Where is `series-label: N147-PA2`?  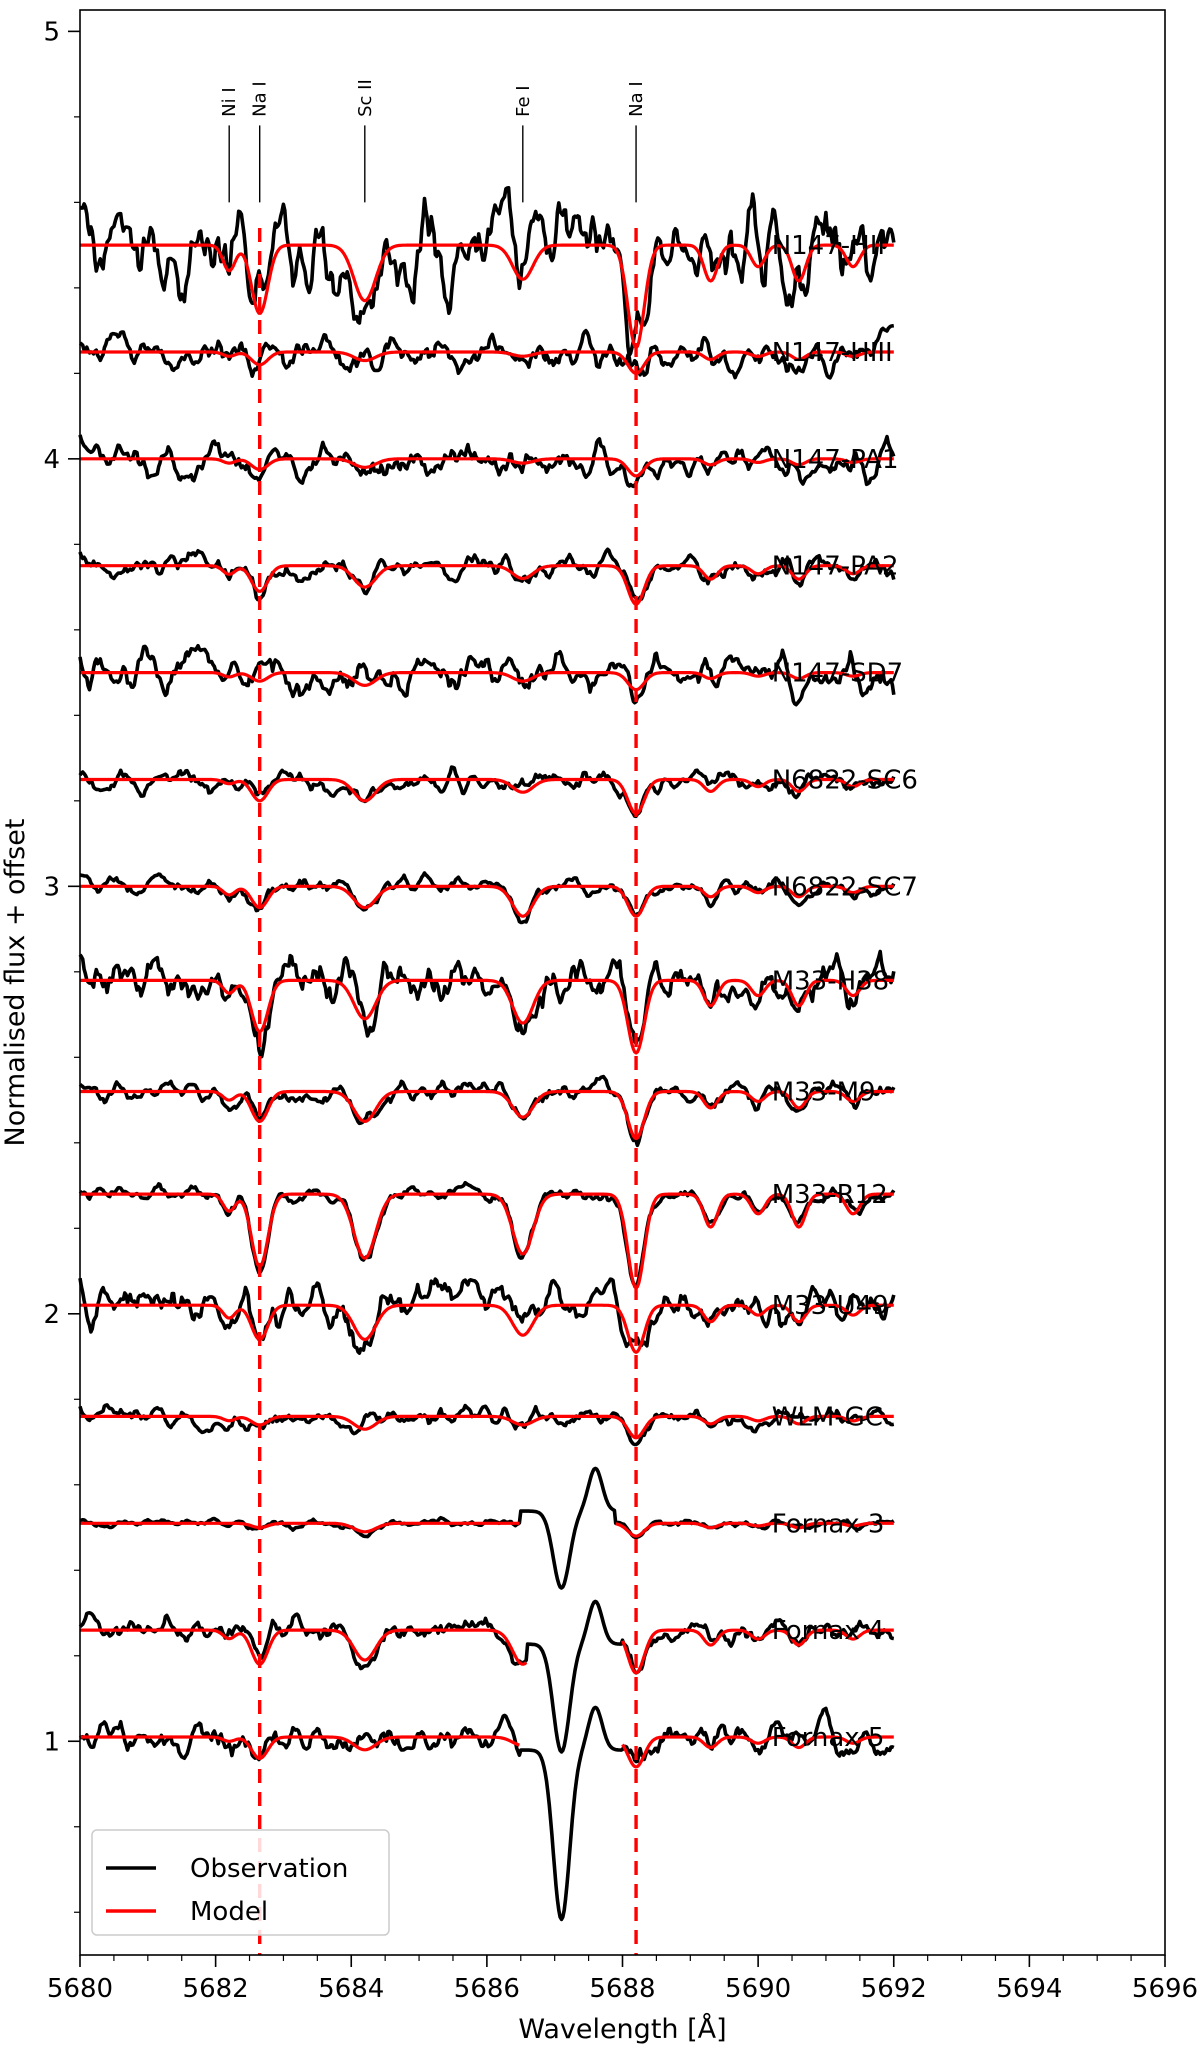 series-label: N147-PA2 is located at coordinates (835, 567).